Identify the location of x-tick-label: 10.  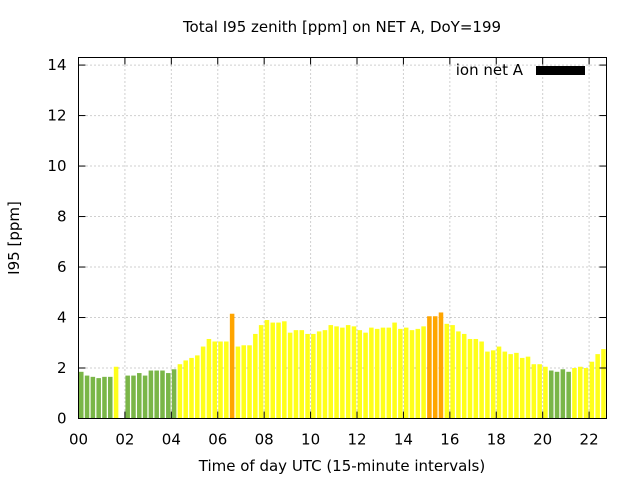
(310, 440).